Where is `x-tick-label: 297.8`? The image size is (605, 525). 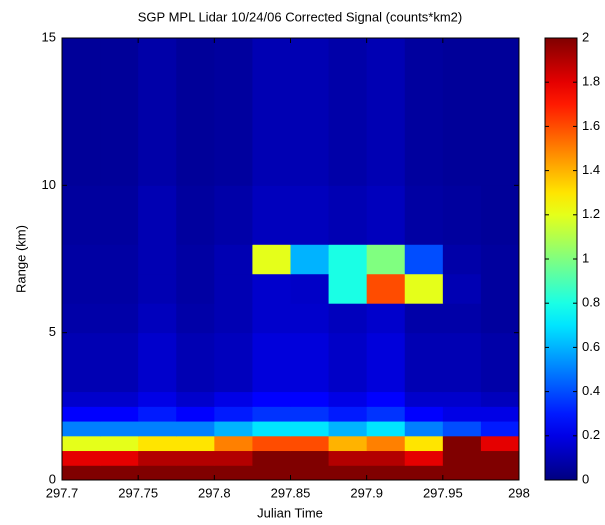 x-tick-label: 297.8 is located at coordinates (214, 492).